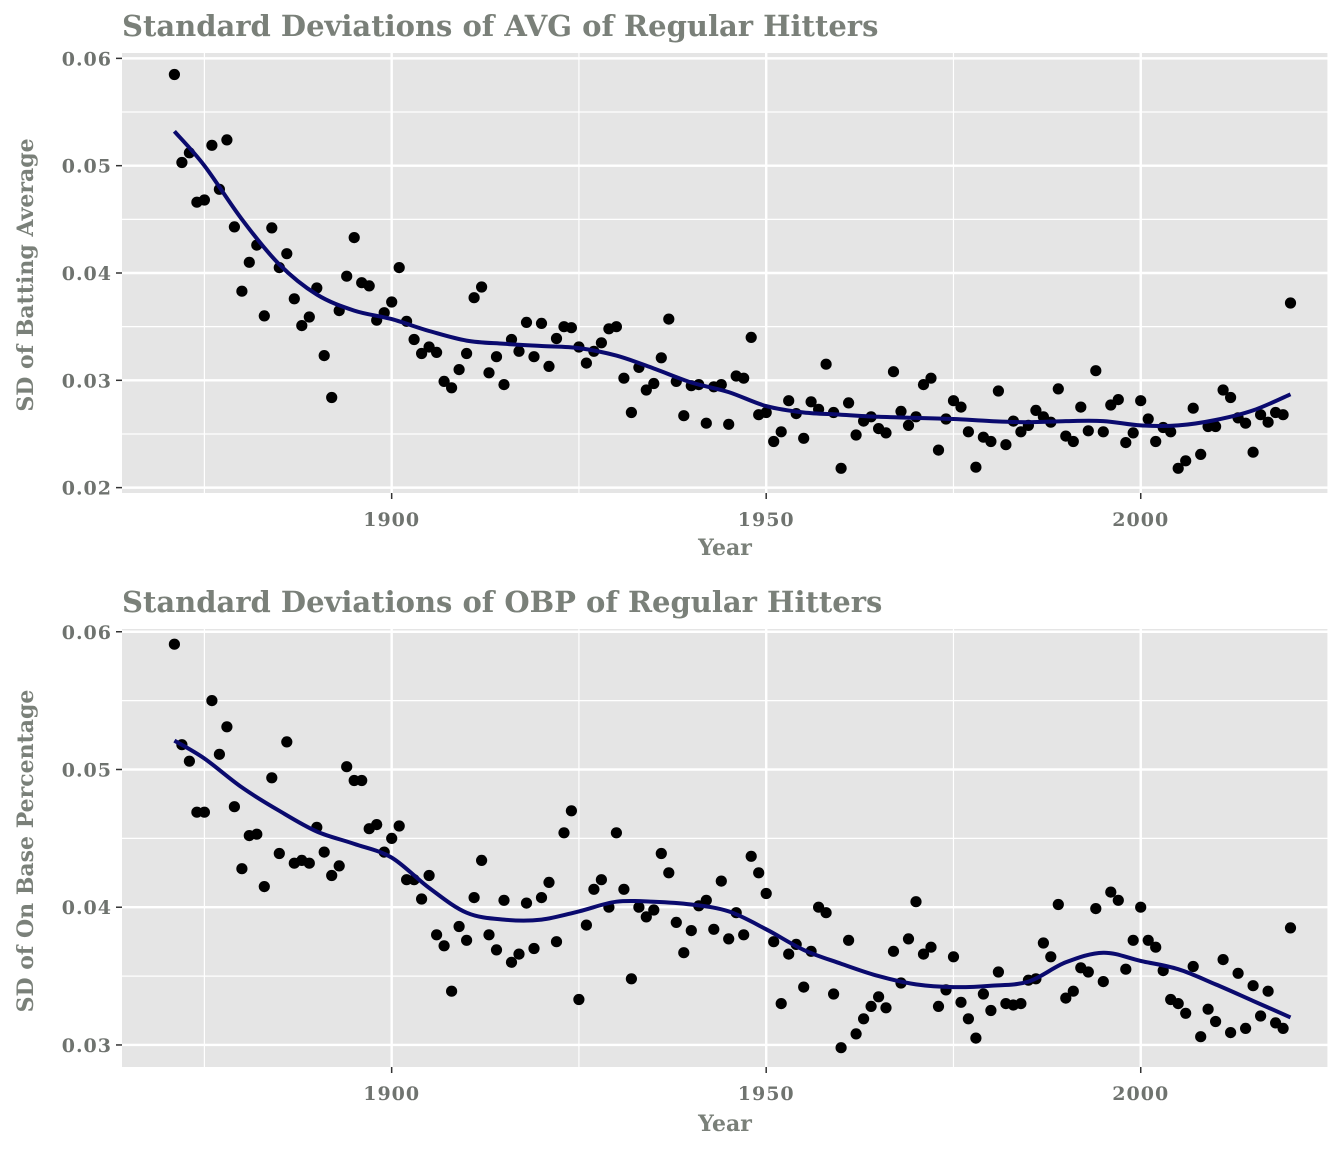  I want to click on y-tick-label: 0.03, so click(87, 1046).